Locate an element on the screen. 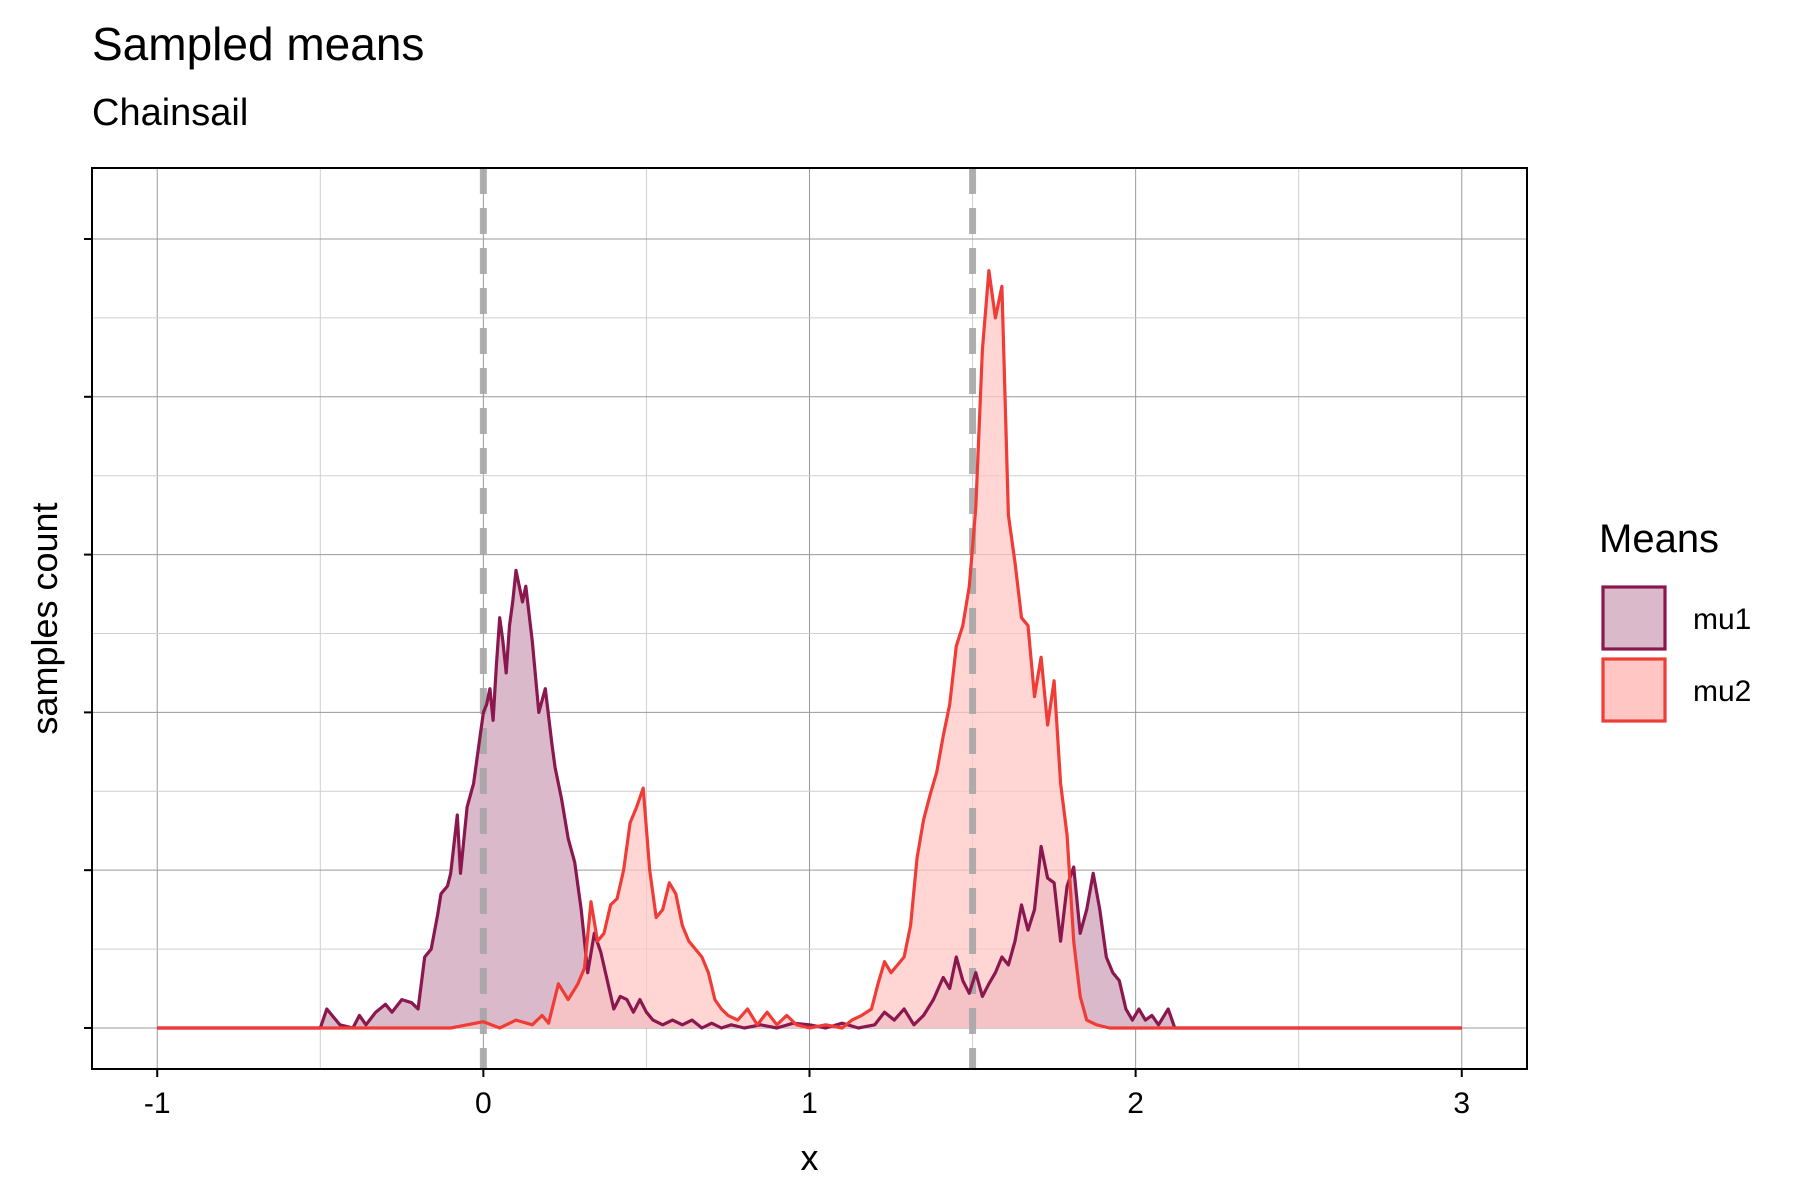 The image size is (1800, 1200). legend: Means mu1 mu2 is located at coordinates (1675, 620).